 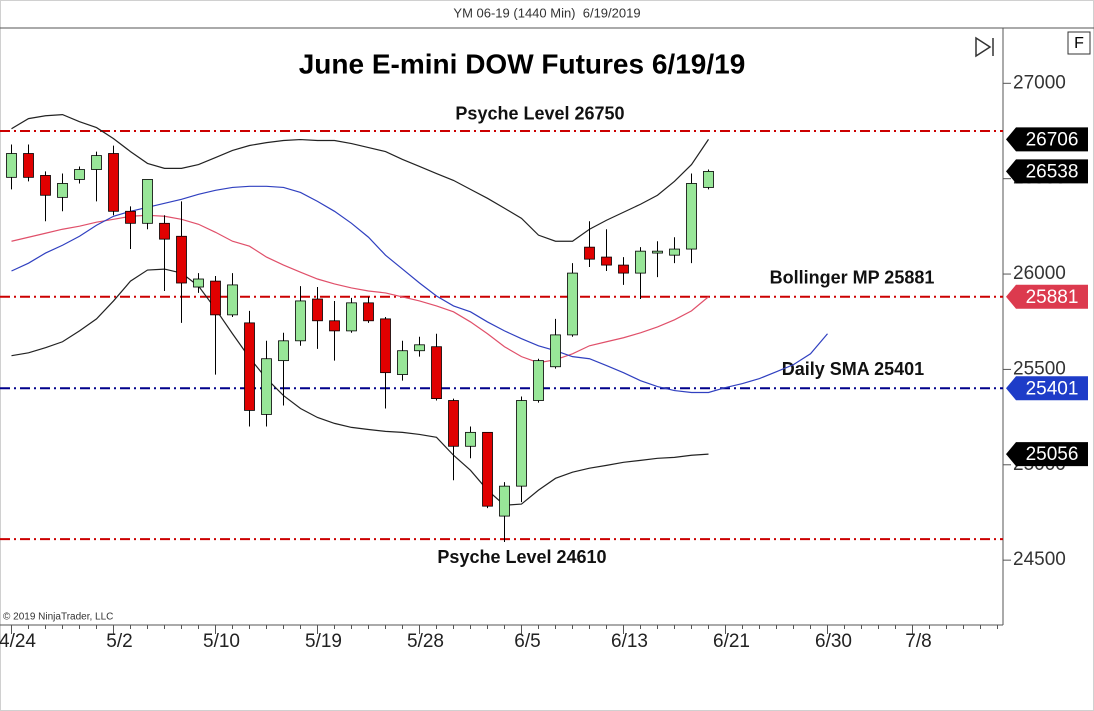 I want to click on play-icon, so click(x=984, y=47).